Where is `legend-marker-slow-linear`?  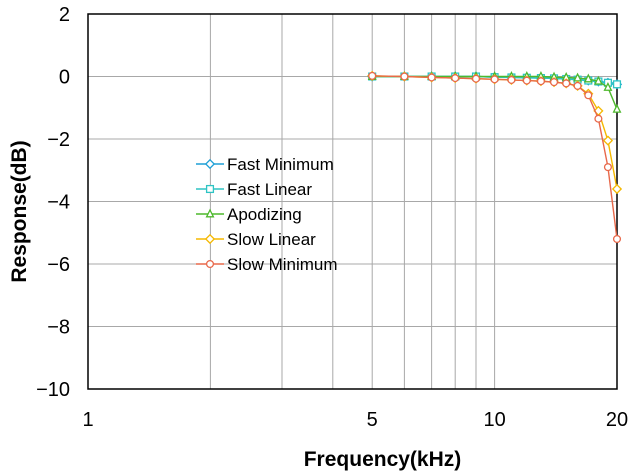 legend-marker-slow-linear is located at coordinates (210, 239).